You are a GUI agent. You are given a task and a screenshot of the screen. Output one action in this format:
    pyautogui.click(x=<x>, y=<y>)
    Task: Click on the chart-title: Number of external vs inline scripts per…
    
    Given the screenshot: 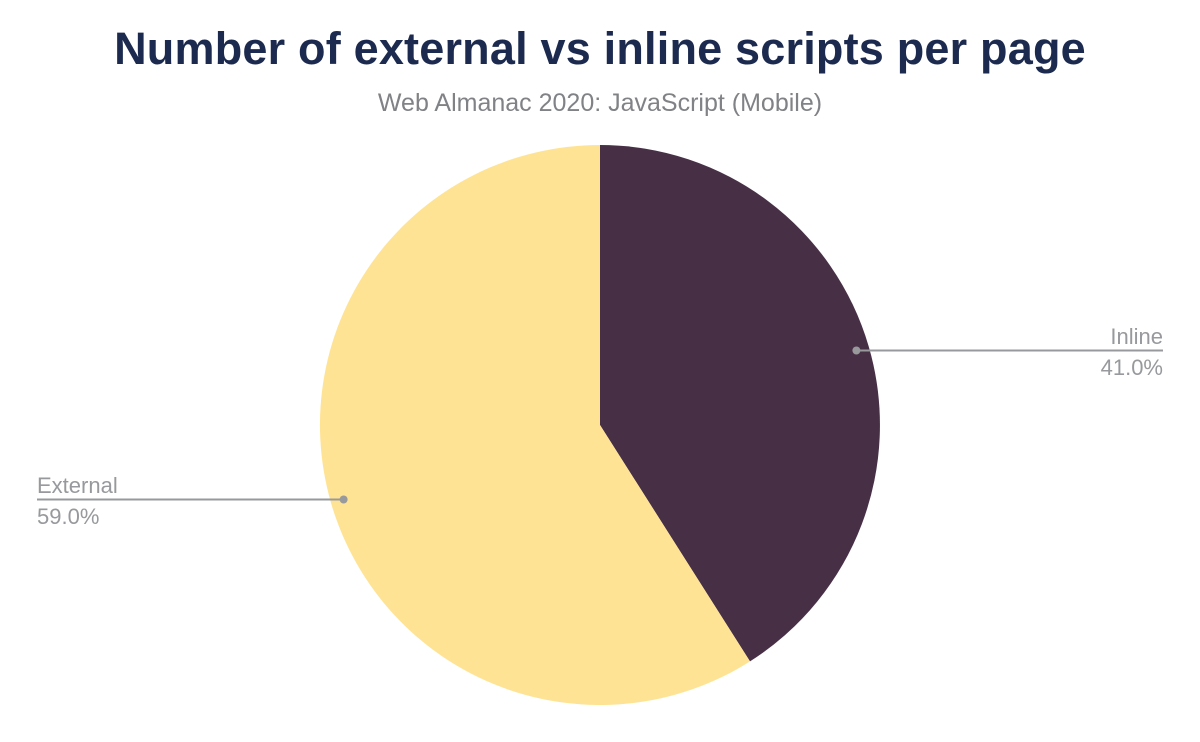 What is the action you would take?
    pyautogui.click(x=600, y=48)
    